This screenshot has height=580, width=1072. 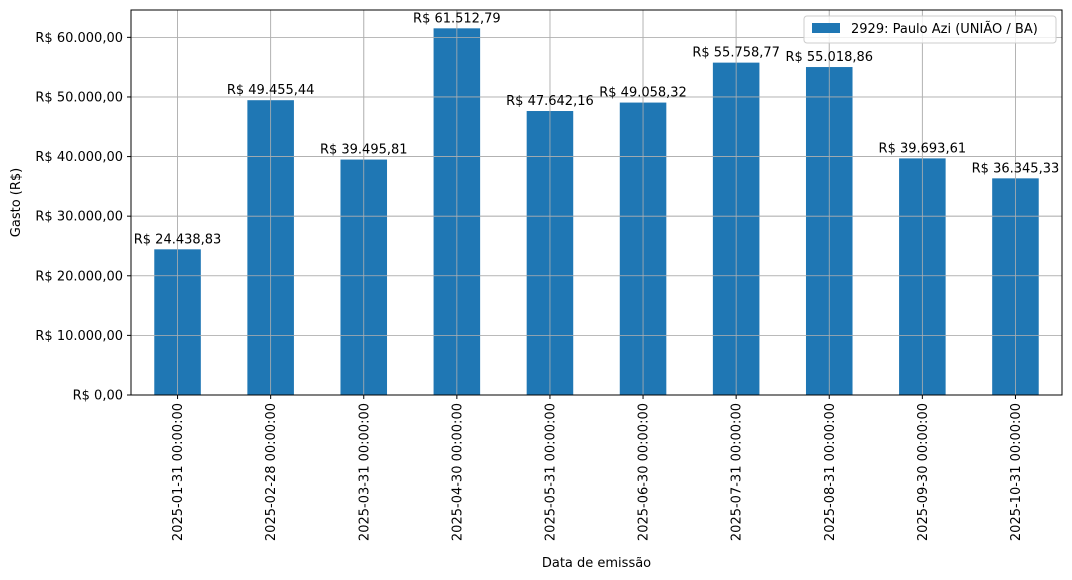 What do you see at coordinates (457, 18) in the screenshot?
I see `data-label: R$ 61.512,79` at bounding box center [457, 18].